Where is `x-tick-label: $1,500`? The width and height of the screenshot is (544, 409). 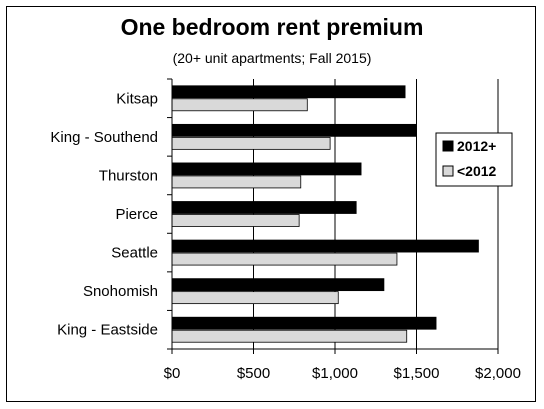
x-tick-label: $1,500 is located at coordinates (417, 373).